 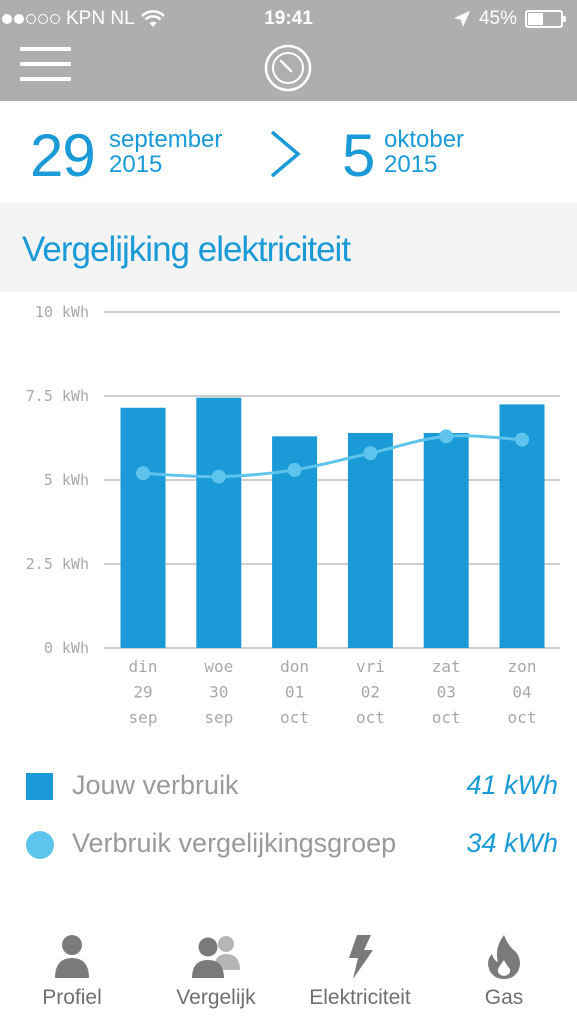 I want to click on x-tick-label: din, so click(x=143, y=666).